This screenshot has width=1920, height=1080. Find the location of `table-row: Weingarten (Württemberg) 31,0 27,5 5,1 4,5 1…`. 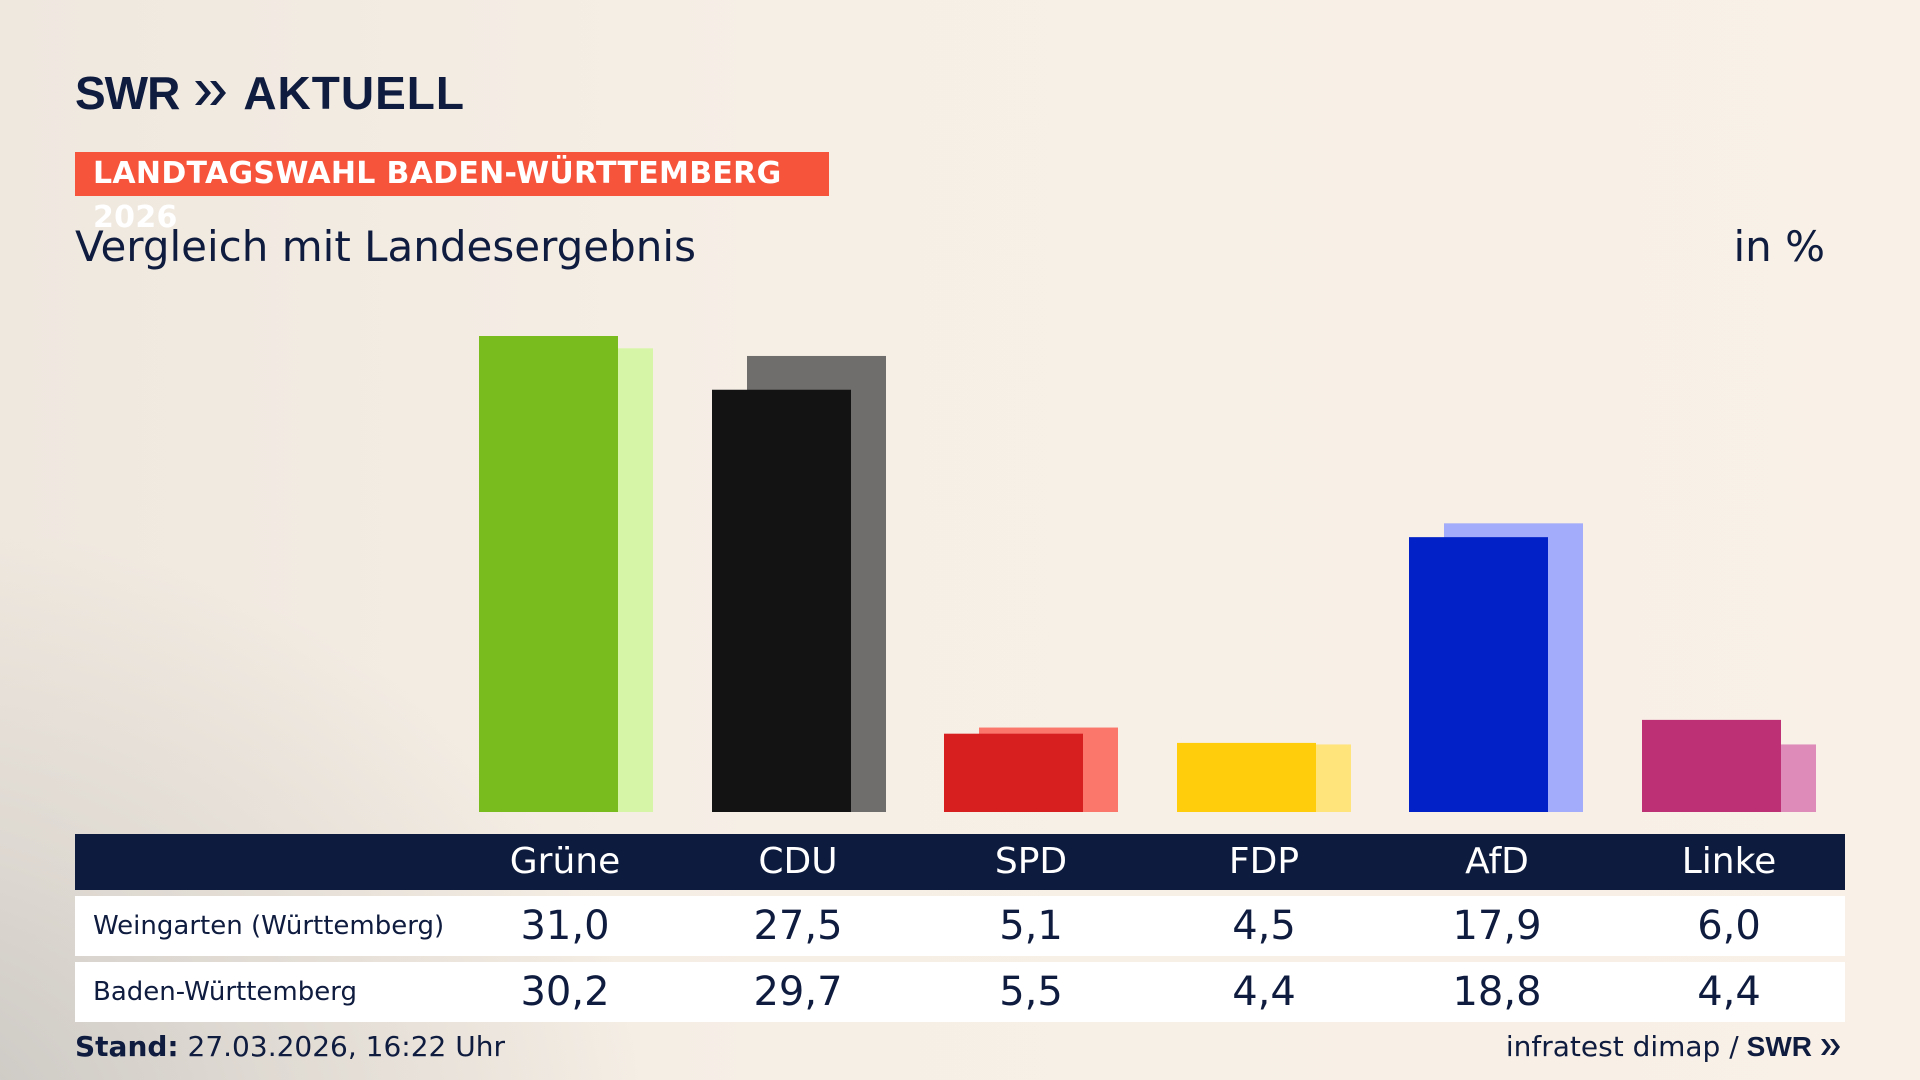

table-row: Weingarten (Württemberg) 31,0 27,5 5,1 4,5 1… is located at coordinates (960, 926).